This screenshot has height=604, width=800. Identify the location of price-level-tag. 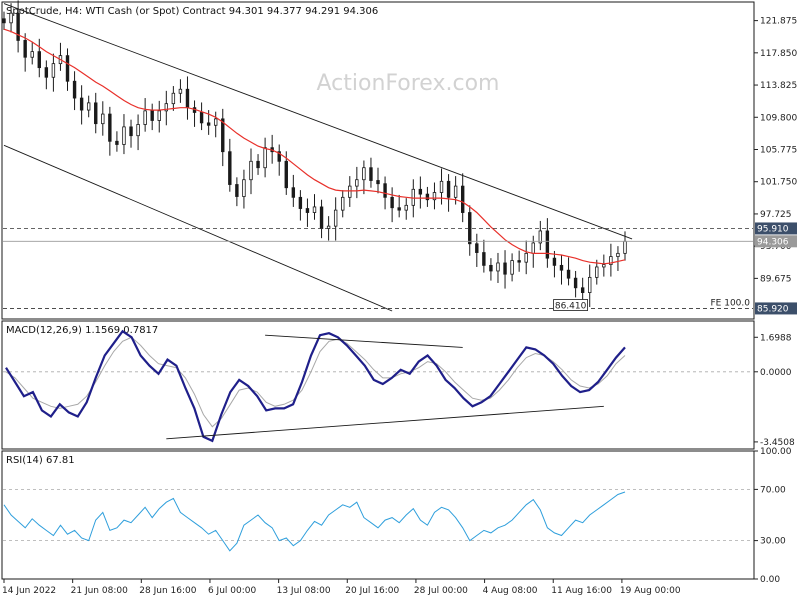
(776, 241).